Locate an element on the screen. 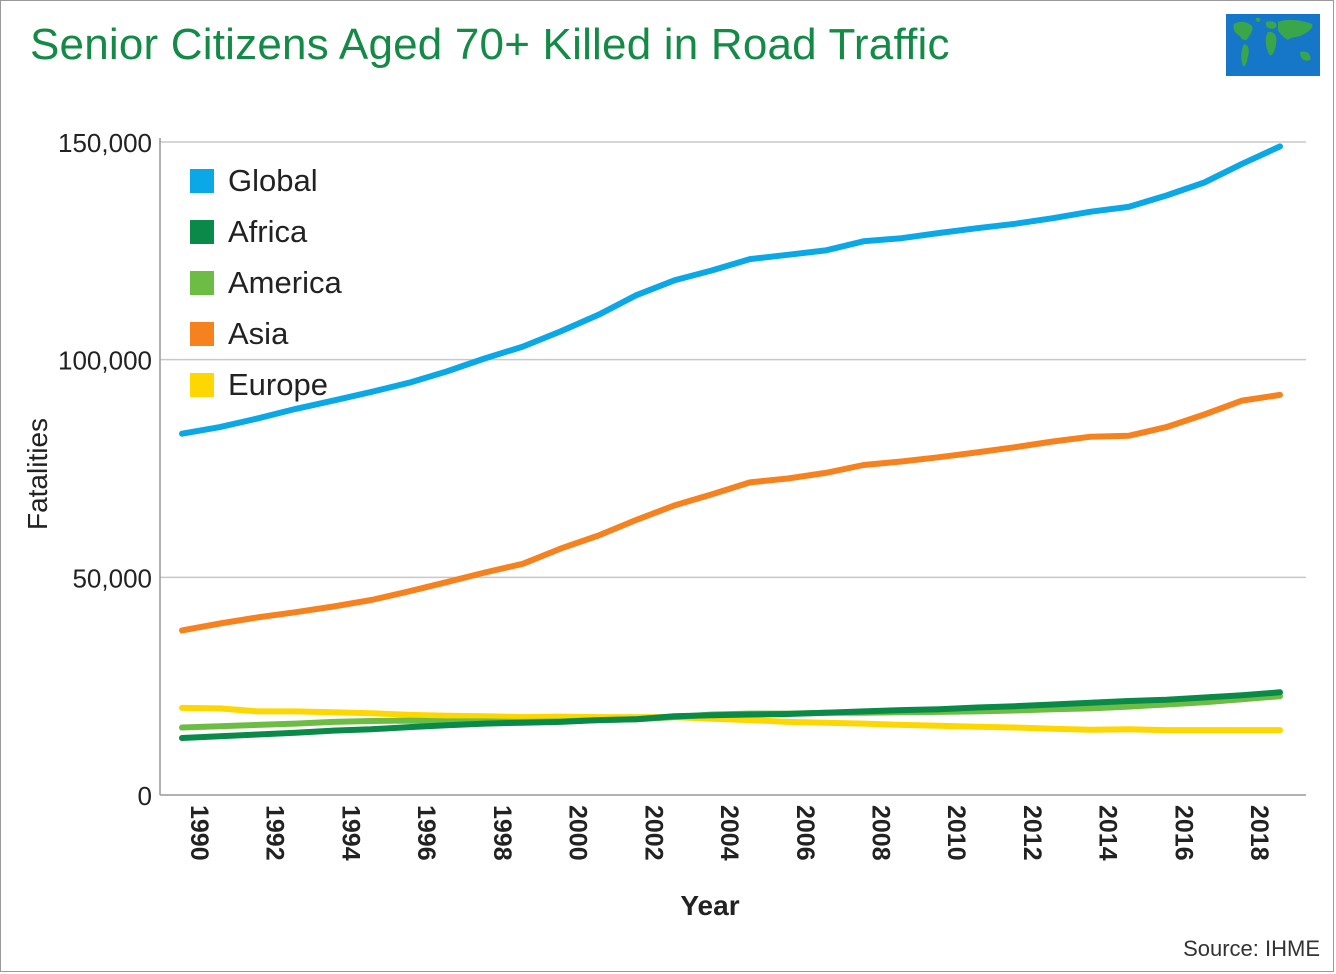 The height and width of the screenshot is (974, 1336). x-tick-label: 2004 is located at coordinates (729, 833).